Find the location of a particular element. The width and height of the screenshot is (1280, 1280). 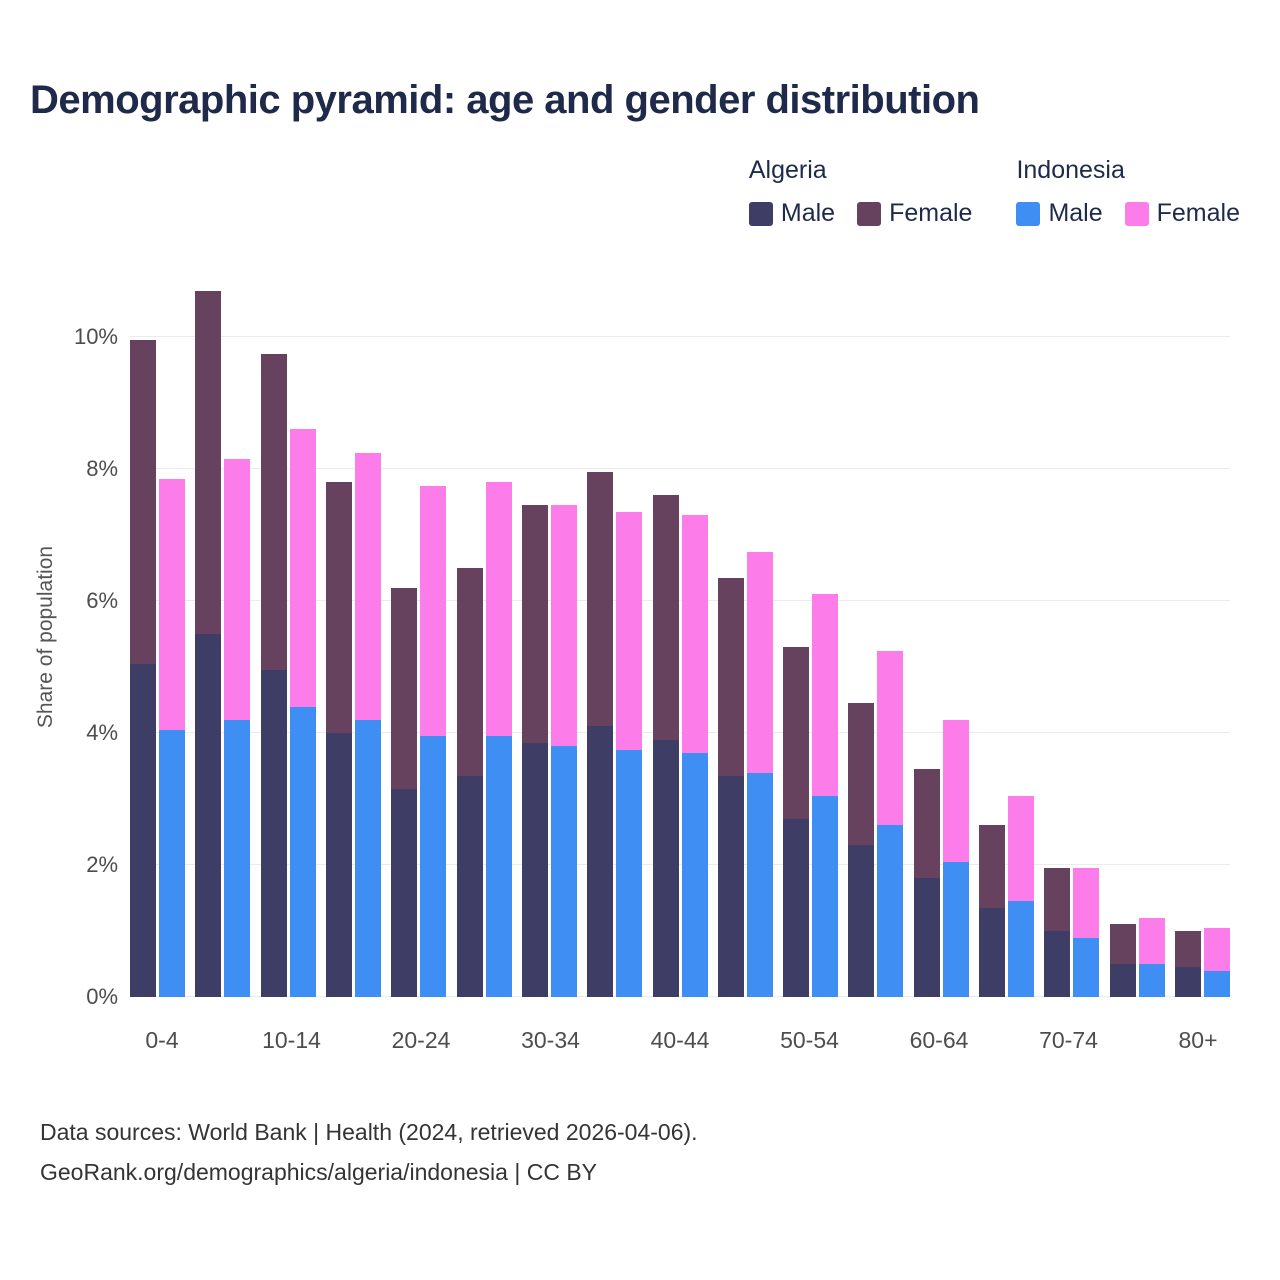

y-tick-label: 4% is located at coordinates (102, 732).